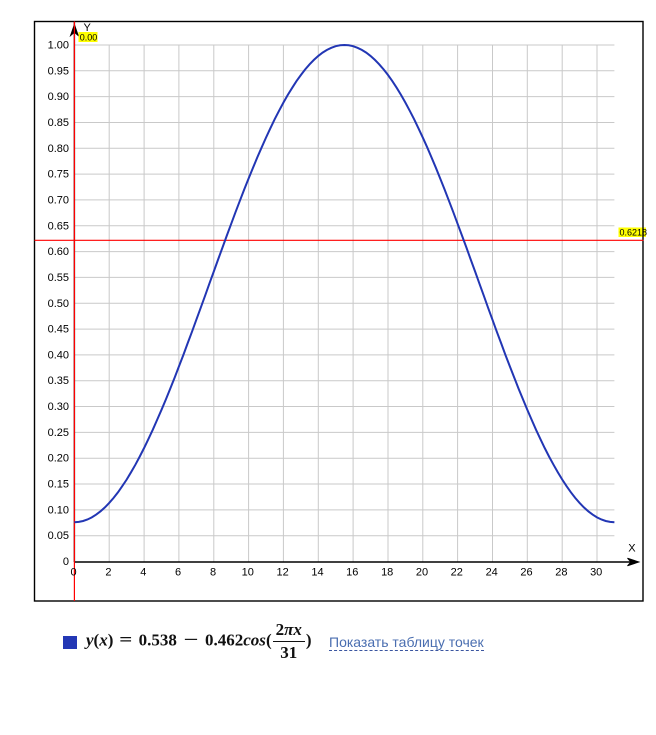  Describe the element at coordinates (58, 485) in the screenshot. I see `svg-text: 0.15` at that location.